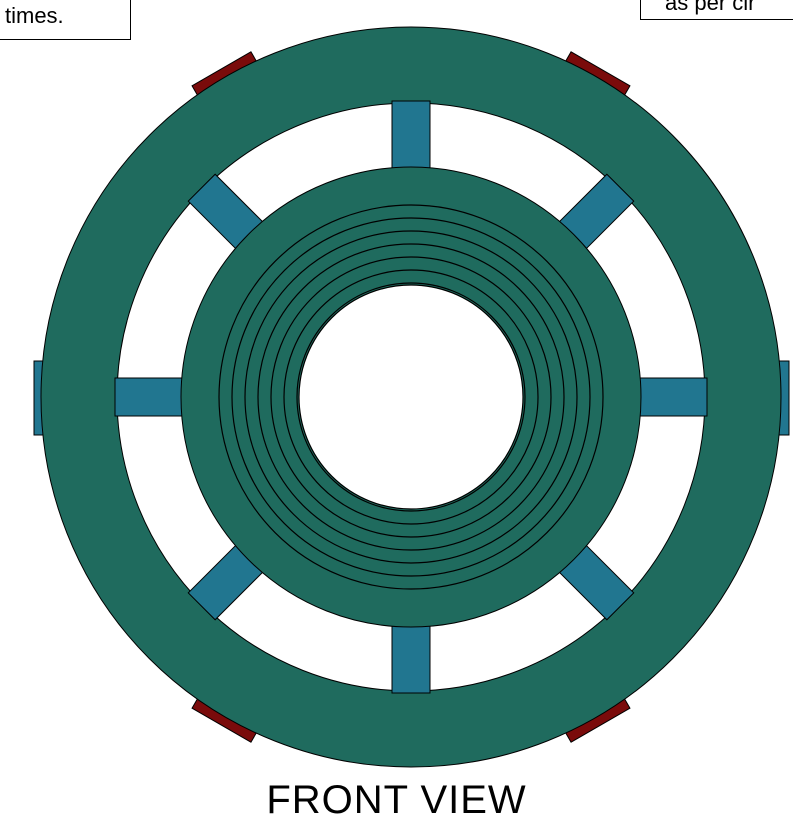  Describe the element at coordinates (65, 20) in the screenshot. I see `note-callout-left: times.` at that location.